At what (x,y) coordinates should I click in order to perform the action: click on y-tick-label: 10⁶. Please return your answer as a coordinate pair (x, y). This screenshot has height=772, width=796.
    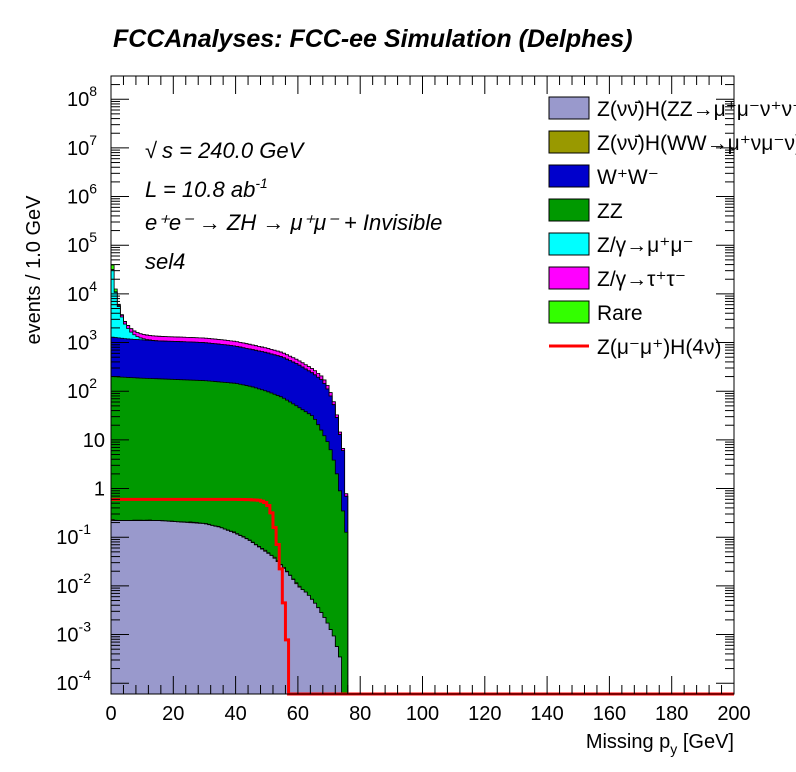
    Looking at the image, I should click on (82, 195).